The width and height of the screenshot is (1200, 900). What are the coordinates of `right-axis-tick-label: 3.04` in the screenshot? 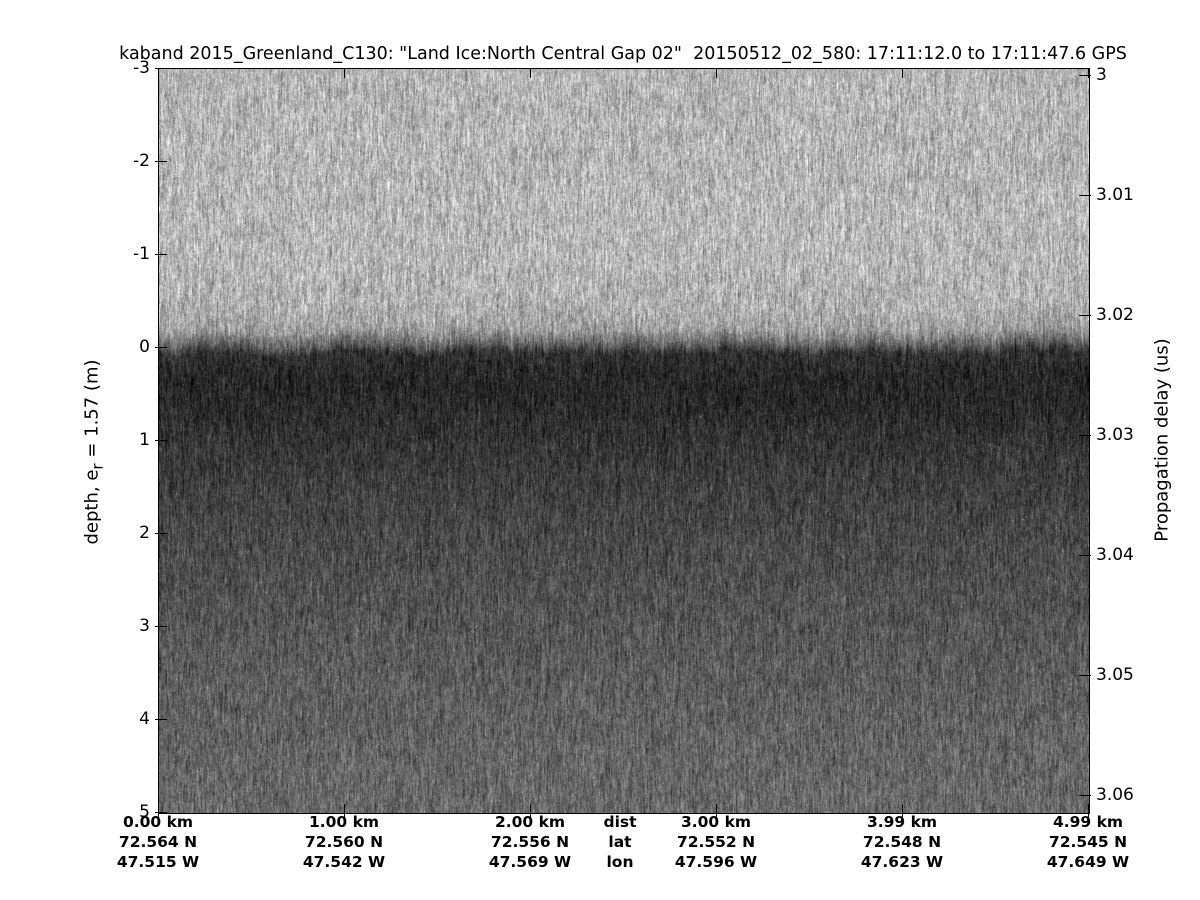 It's located at (1115, 555).